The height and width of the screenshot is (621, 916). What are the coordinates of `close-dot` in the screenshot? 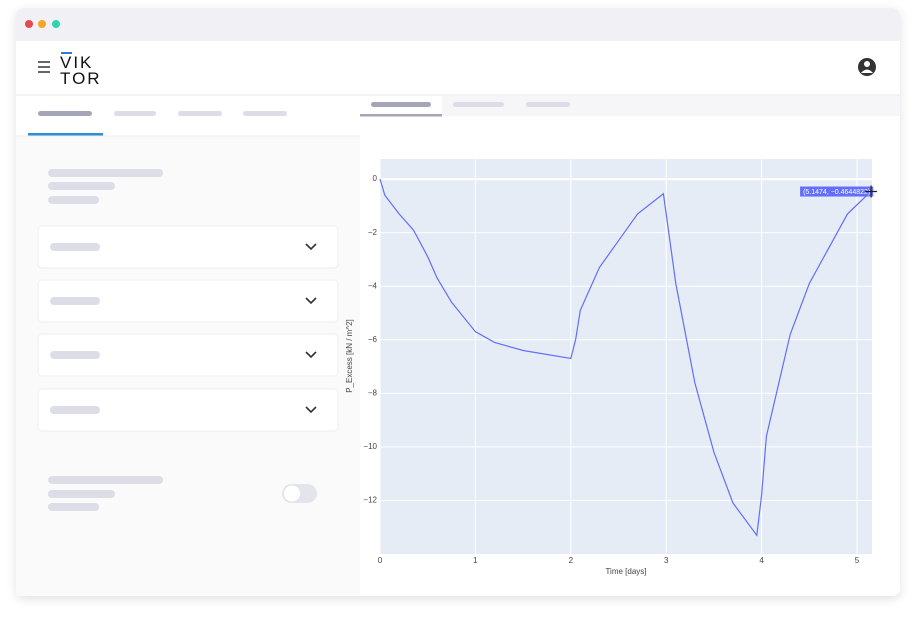 It's located at (29, 24).